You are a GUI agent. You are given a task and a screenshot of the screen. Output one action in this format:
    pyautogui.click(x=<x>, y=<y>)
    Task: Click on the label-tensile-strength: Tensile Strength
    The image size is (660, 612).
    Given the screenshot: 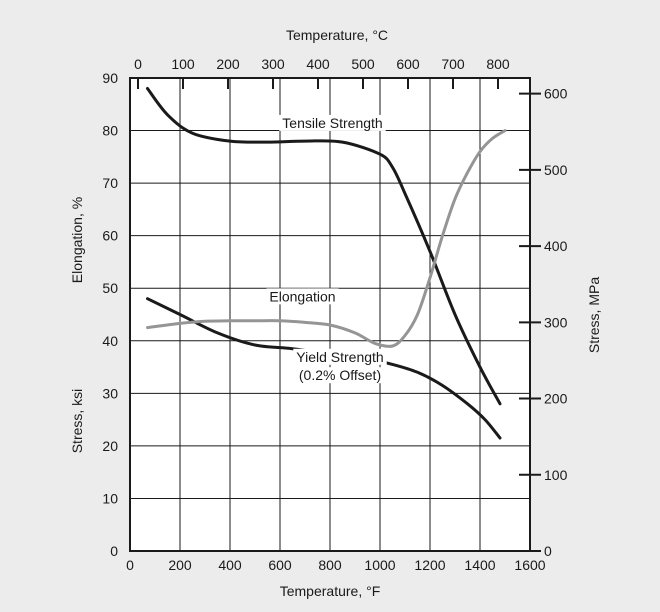 What is the action you would take?
    pyautogui.click(x=332, y=123)
    